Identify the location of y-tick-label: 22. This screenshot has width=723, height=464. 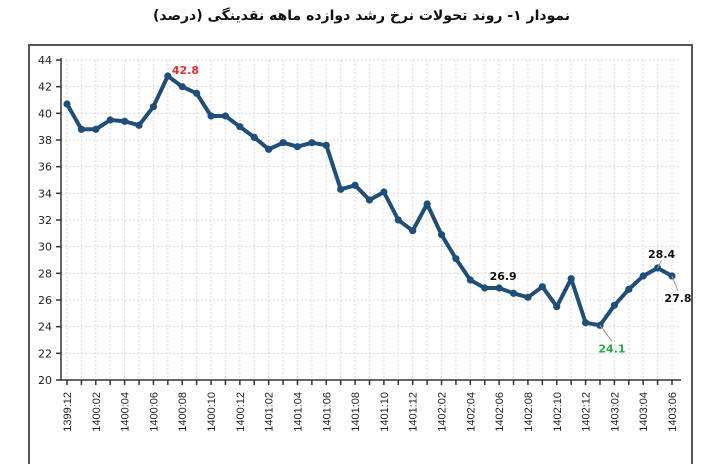
(45, 353).